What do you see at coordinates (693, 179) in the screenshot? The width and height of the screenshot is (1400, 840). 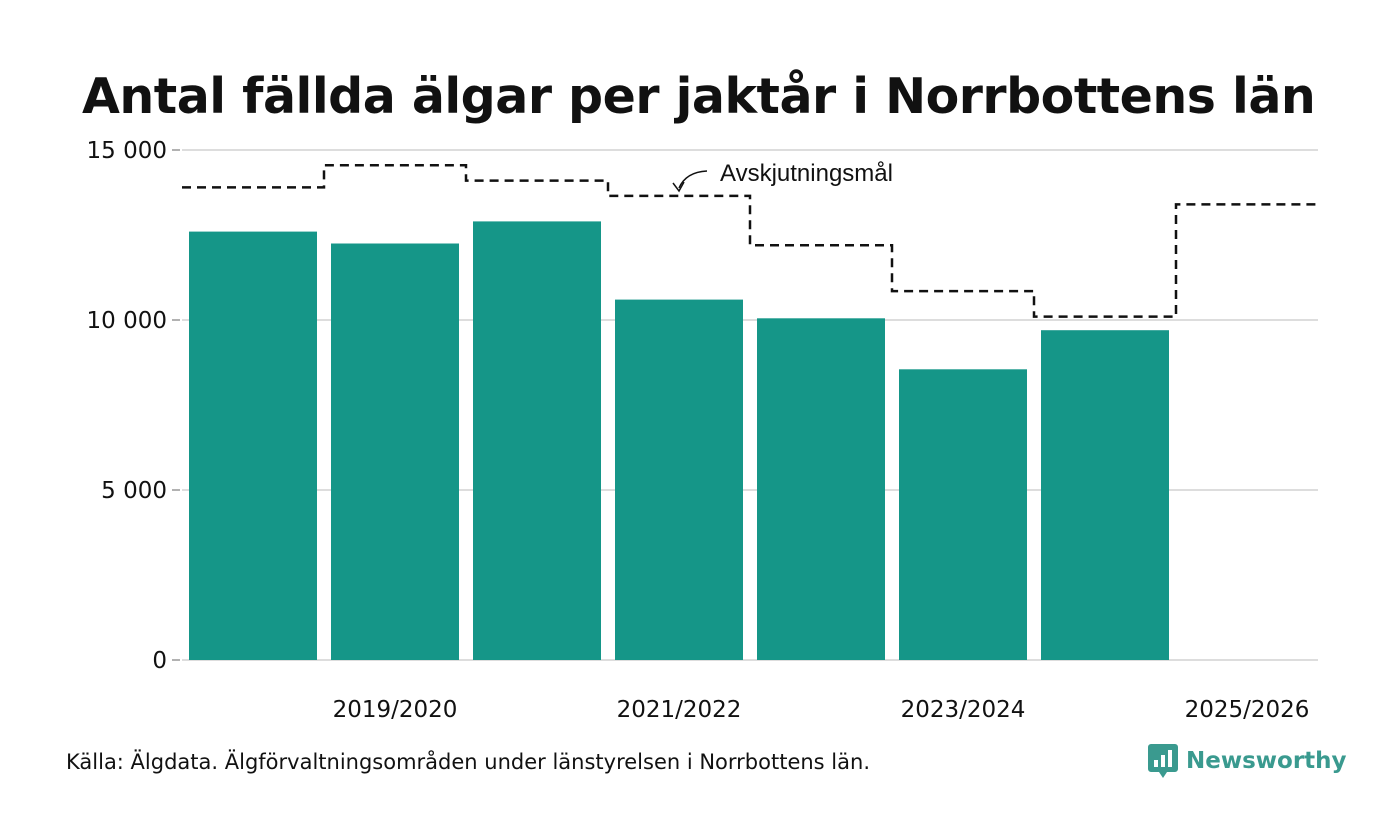 I see `annotation-arrow` at bounding box center [693, 179].